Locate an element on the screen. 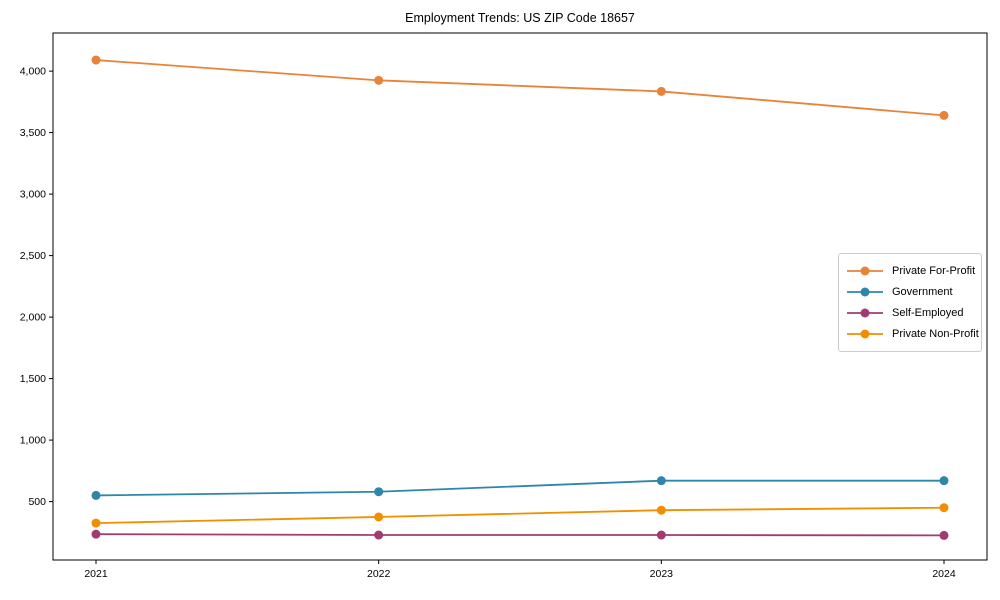 The height and width of the screenshot is (600, 1000). y-tick-label: 3,500 is located at coordinates (33, 133).